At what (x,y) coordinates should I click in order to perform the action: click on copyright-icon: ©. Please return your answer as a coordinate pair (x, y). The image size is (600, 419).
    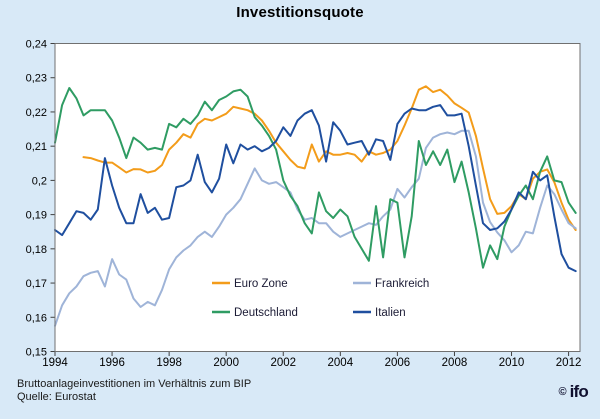
    Looking at the image, I should click on (562, 392).